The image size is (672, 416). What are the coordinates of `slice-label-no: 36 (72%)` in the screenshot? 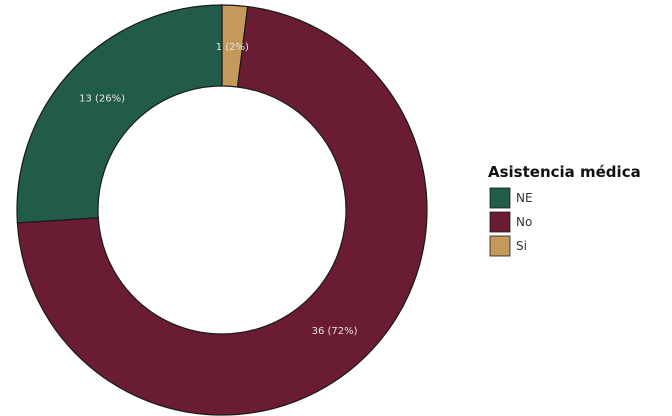 It's located at (335, 331).